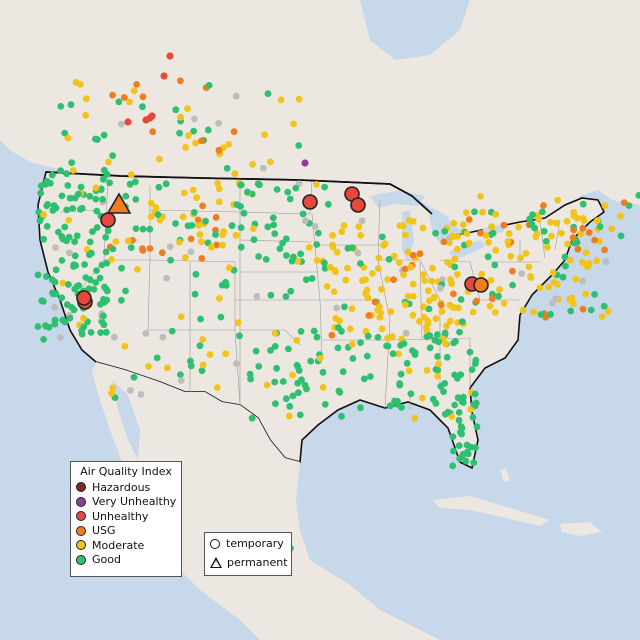 This screenshot has height=640, width=640. Describe the element at coordinates (248, 554) in the screenshot. I see `monitor-type-legend: temporary permanent` at that location.